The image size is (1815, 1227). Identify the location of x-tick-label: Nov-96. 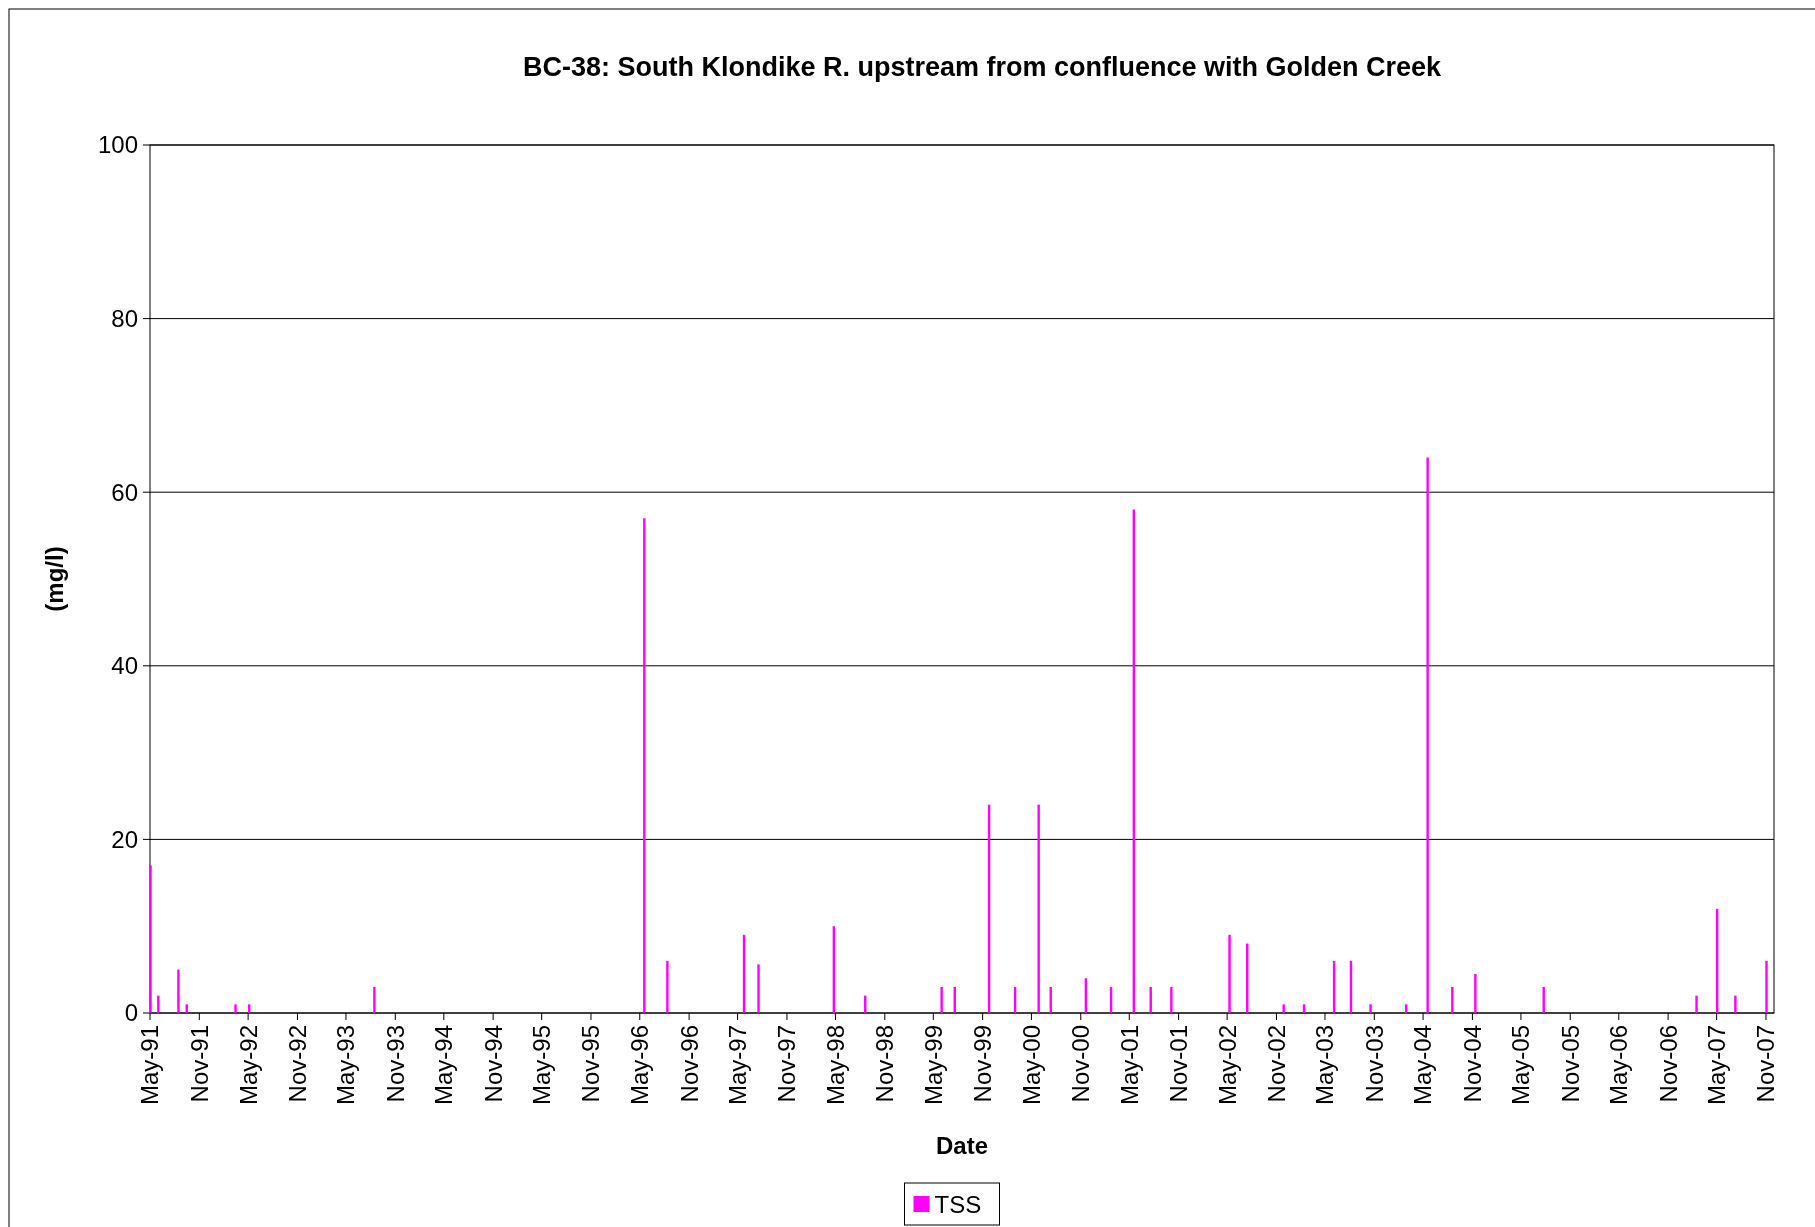
(689, 1064).